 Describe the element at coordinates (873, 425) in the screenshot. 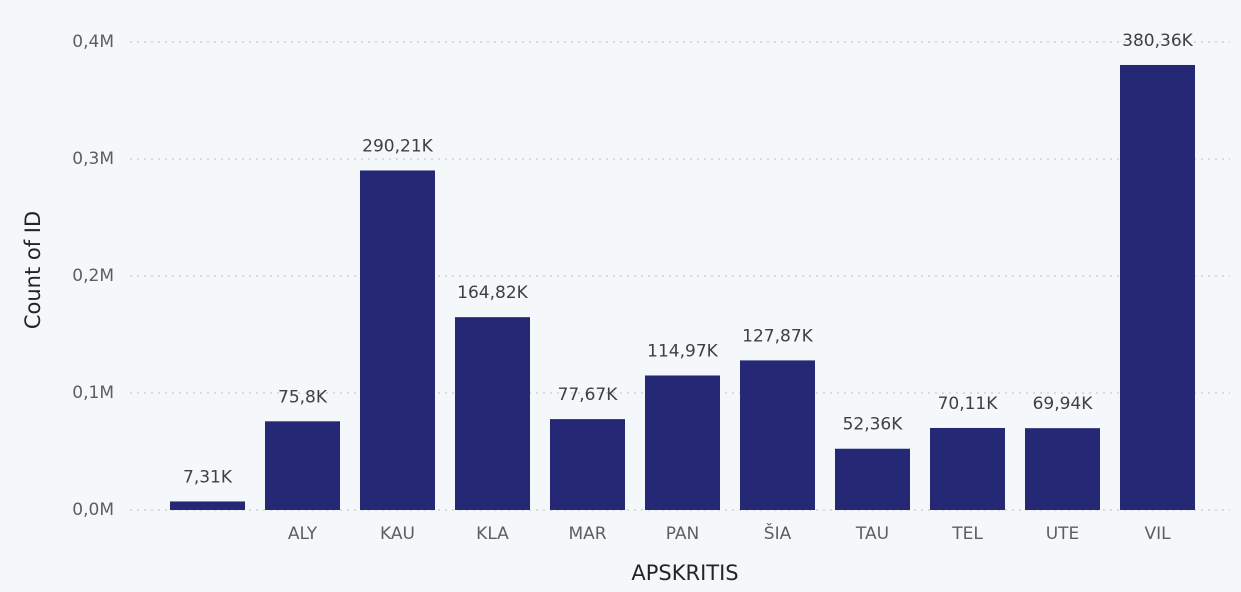

I see `data-label: 52,36K` at that location.